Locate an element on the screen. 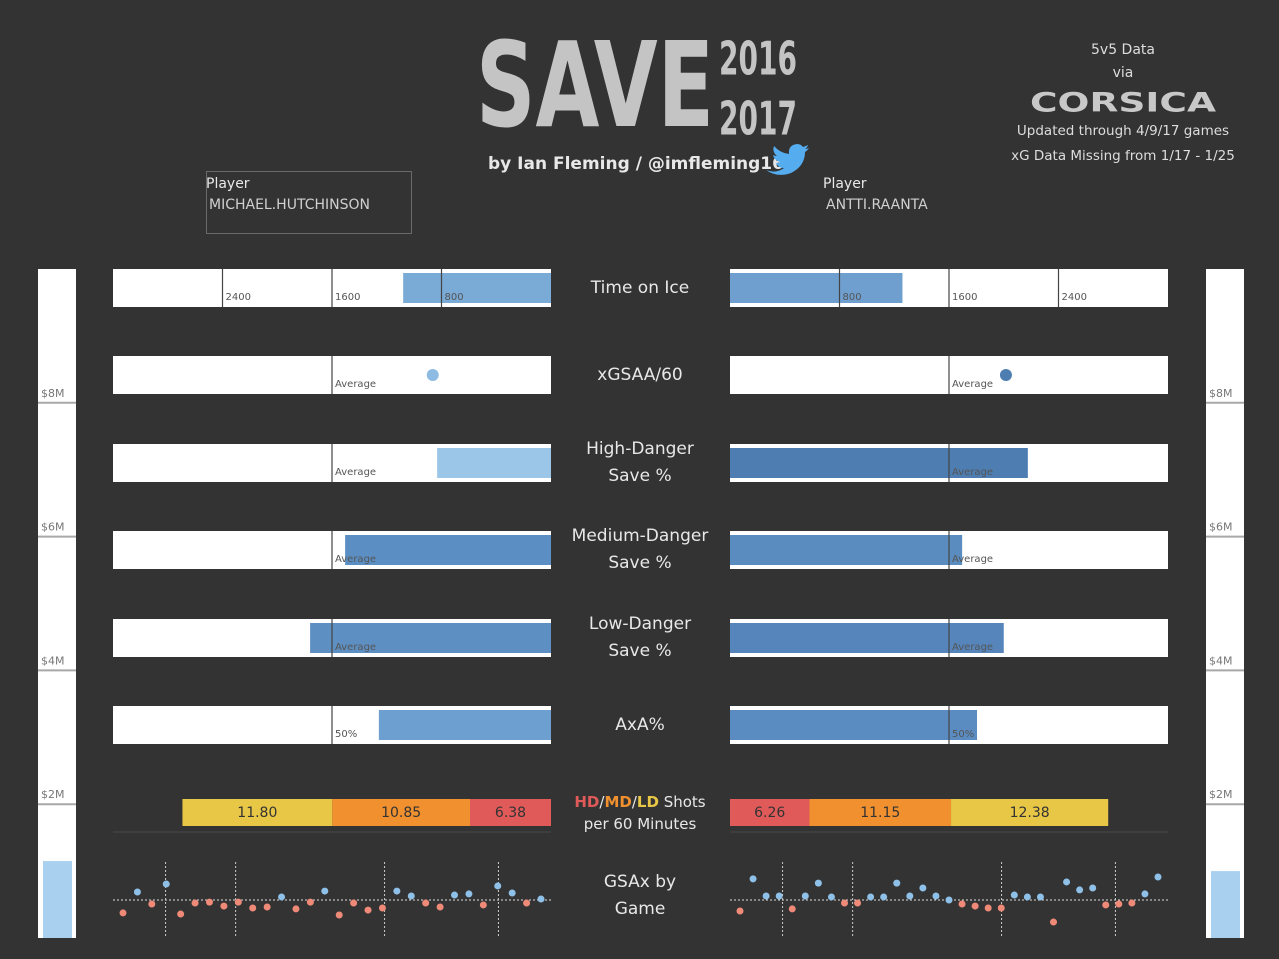 The width and height of the screenshot is (1279, 959). y-tick-label: $2M is located at coordinates (53, 794).